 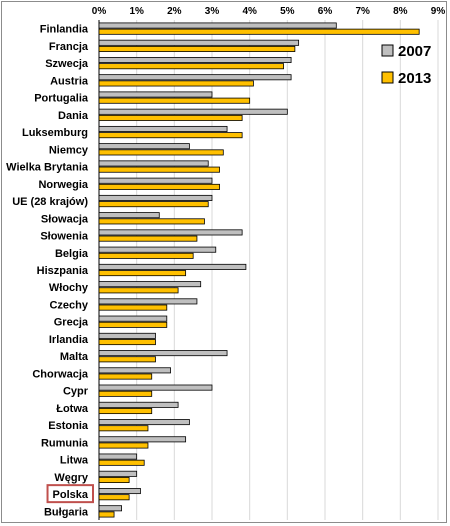 What do you see at coordinates (67, 64) in the screenshot?
I see `category-label: Szwecja` at bounding box center [67, 64].